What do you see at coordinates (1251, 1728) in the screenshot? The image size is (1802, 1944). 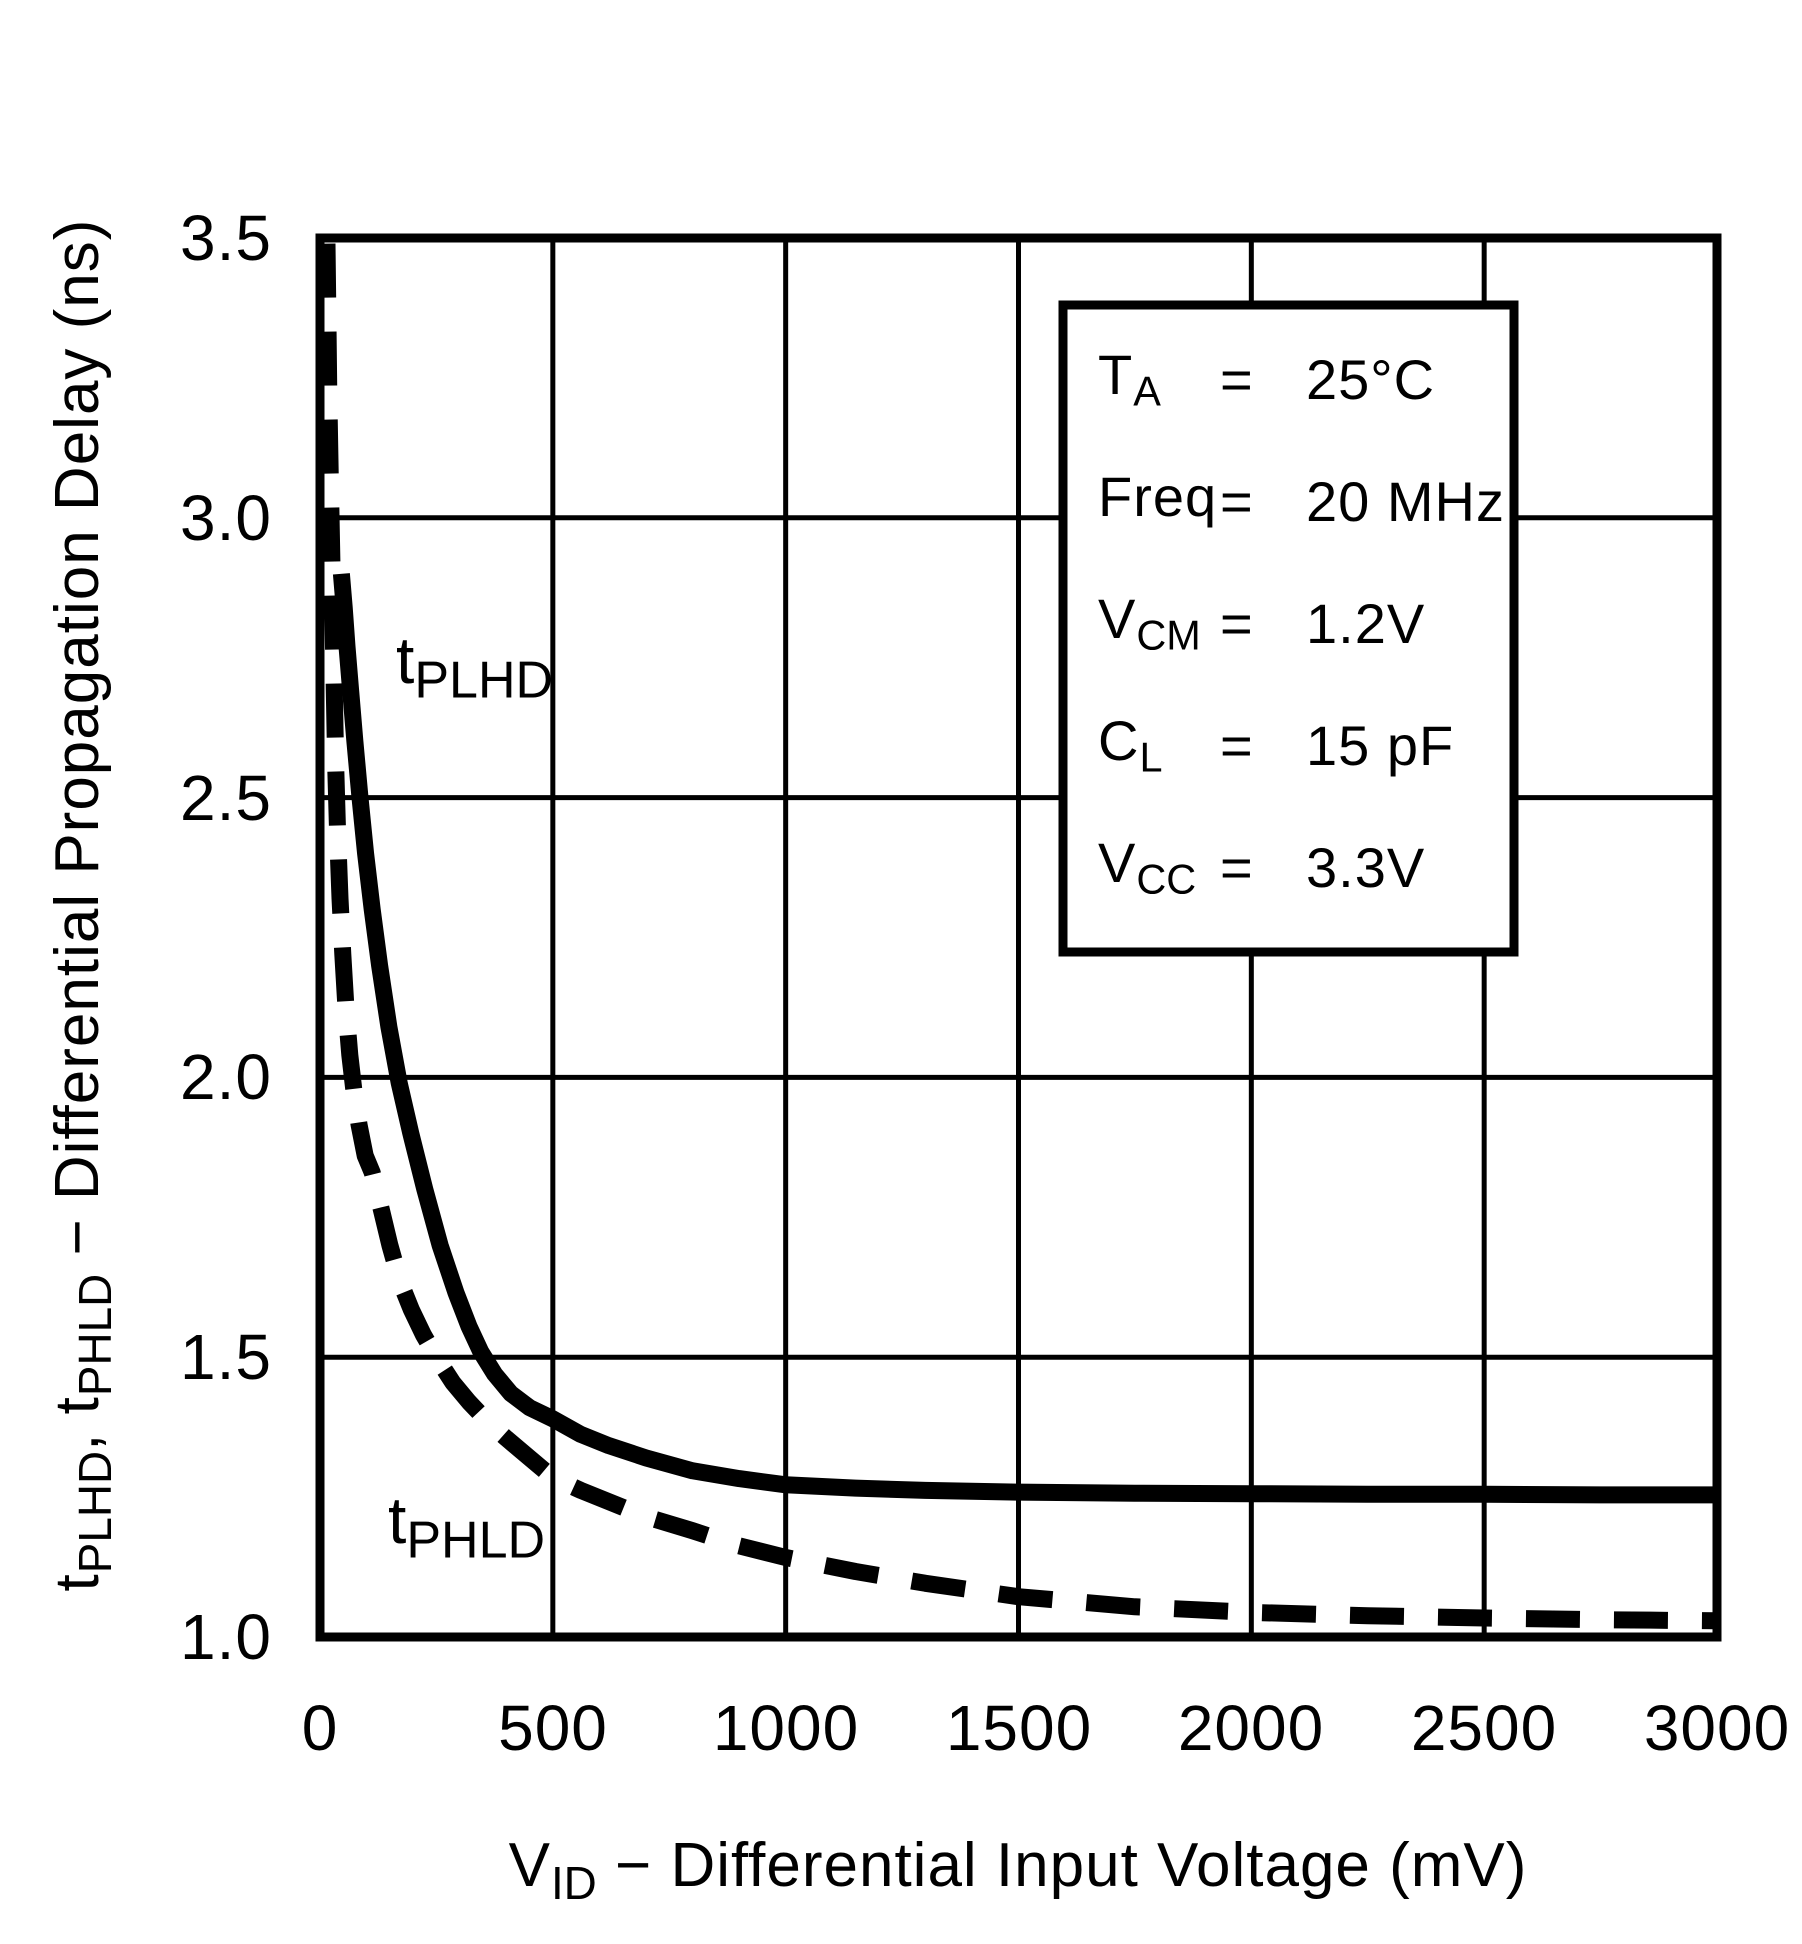 I see `x-tick-2000: 2000` at bounding box center [1251, 1728].